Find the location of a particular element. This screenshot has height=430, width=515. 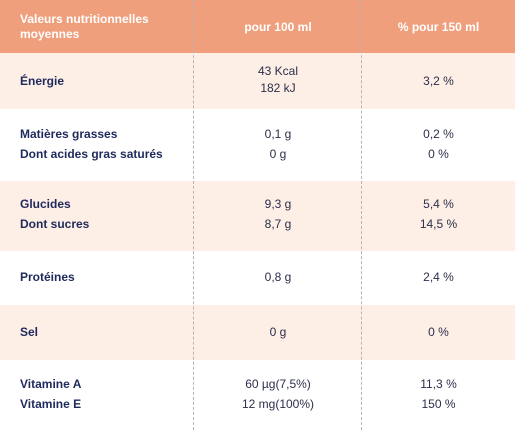

row-value-100ml: 60 µg(7,5%) is located at coordinates (278, 384).